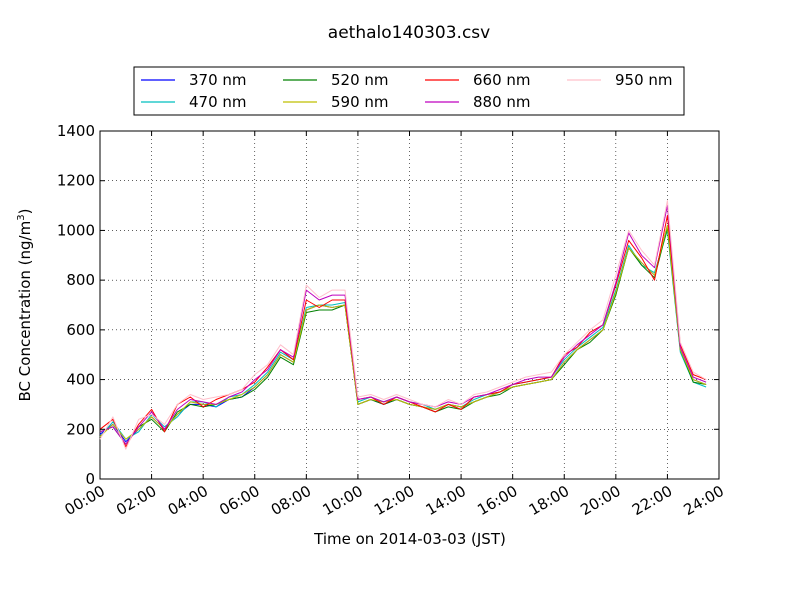  What do you see at coordinates (218, 80) in the screenshot?
I see `legend-label: 370 nm` at bounding box center [218, 80].